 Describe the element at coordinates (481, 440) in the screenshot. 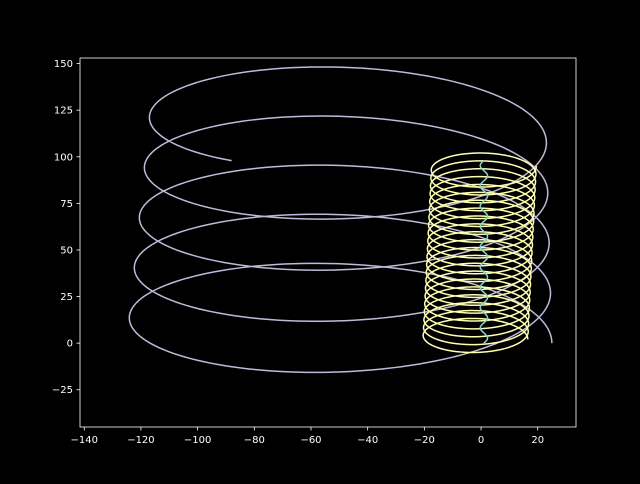

I see `x-tick-label: 0` at that location.